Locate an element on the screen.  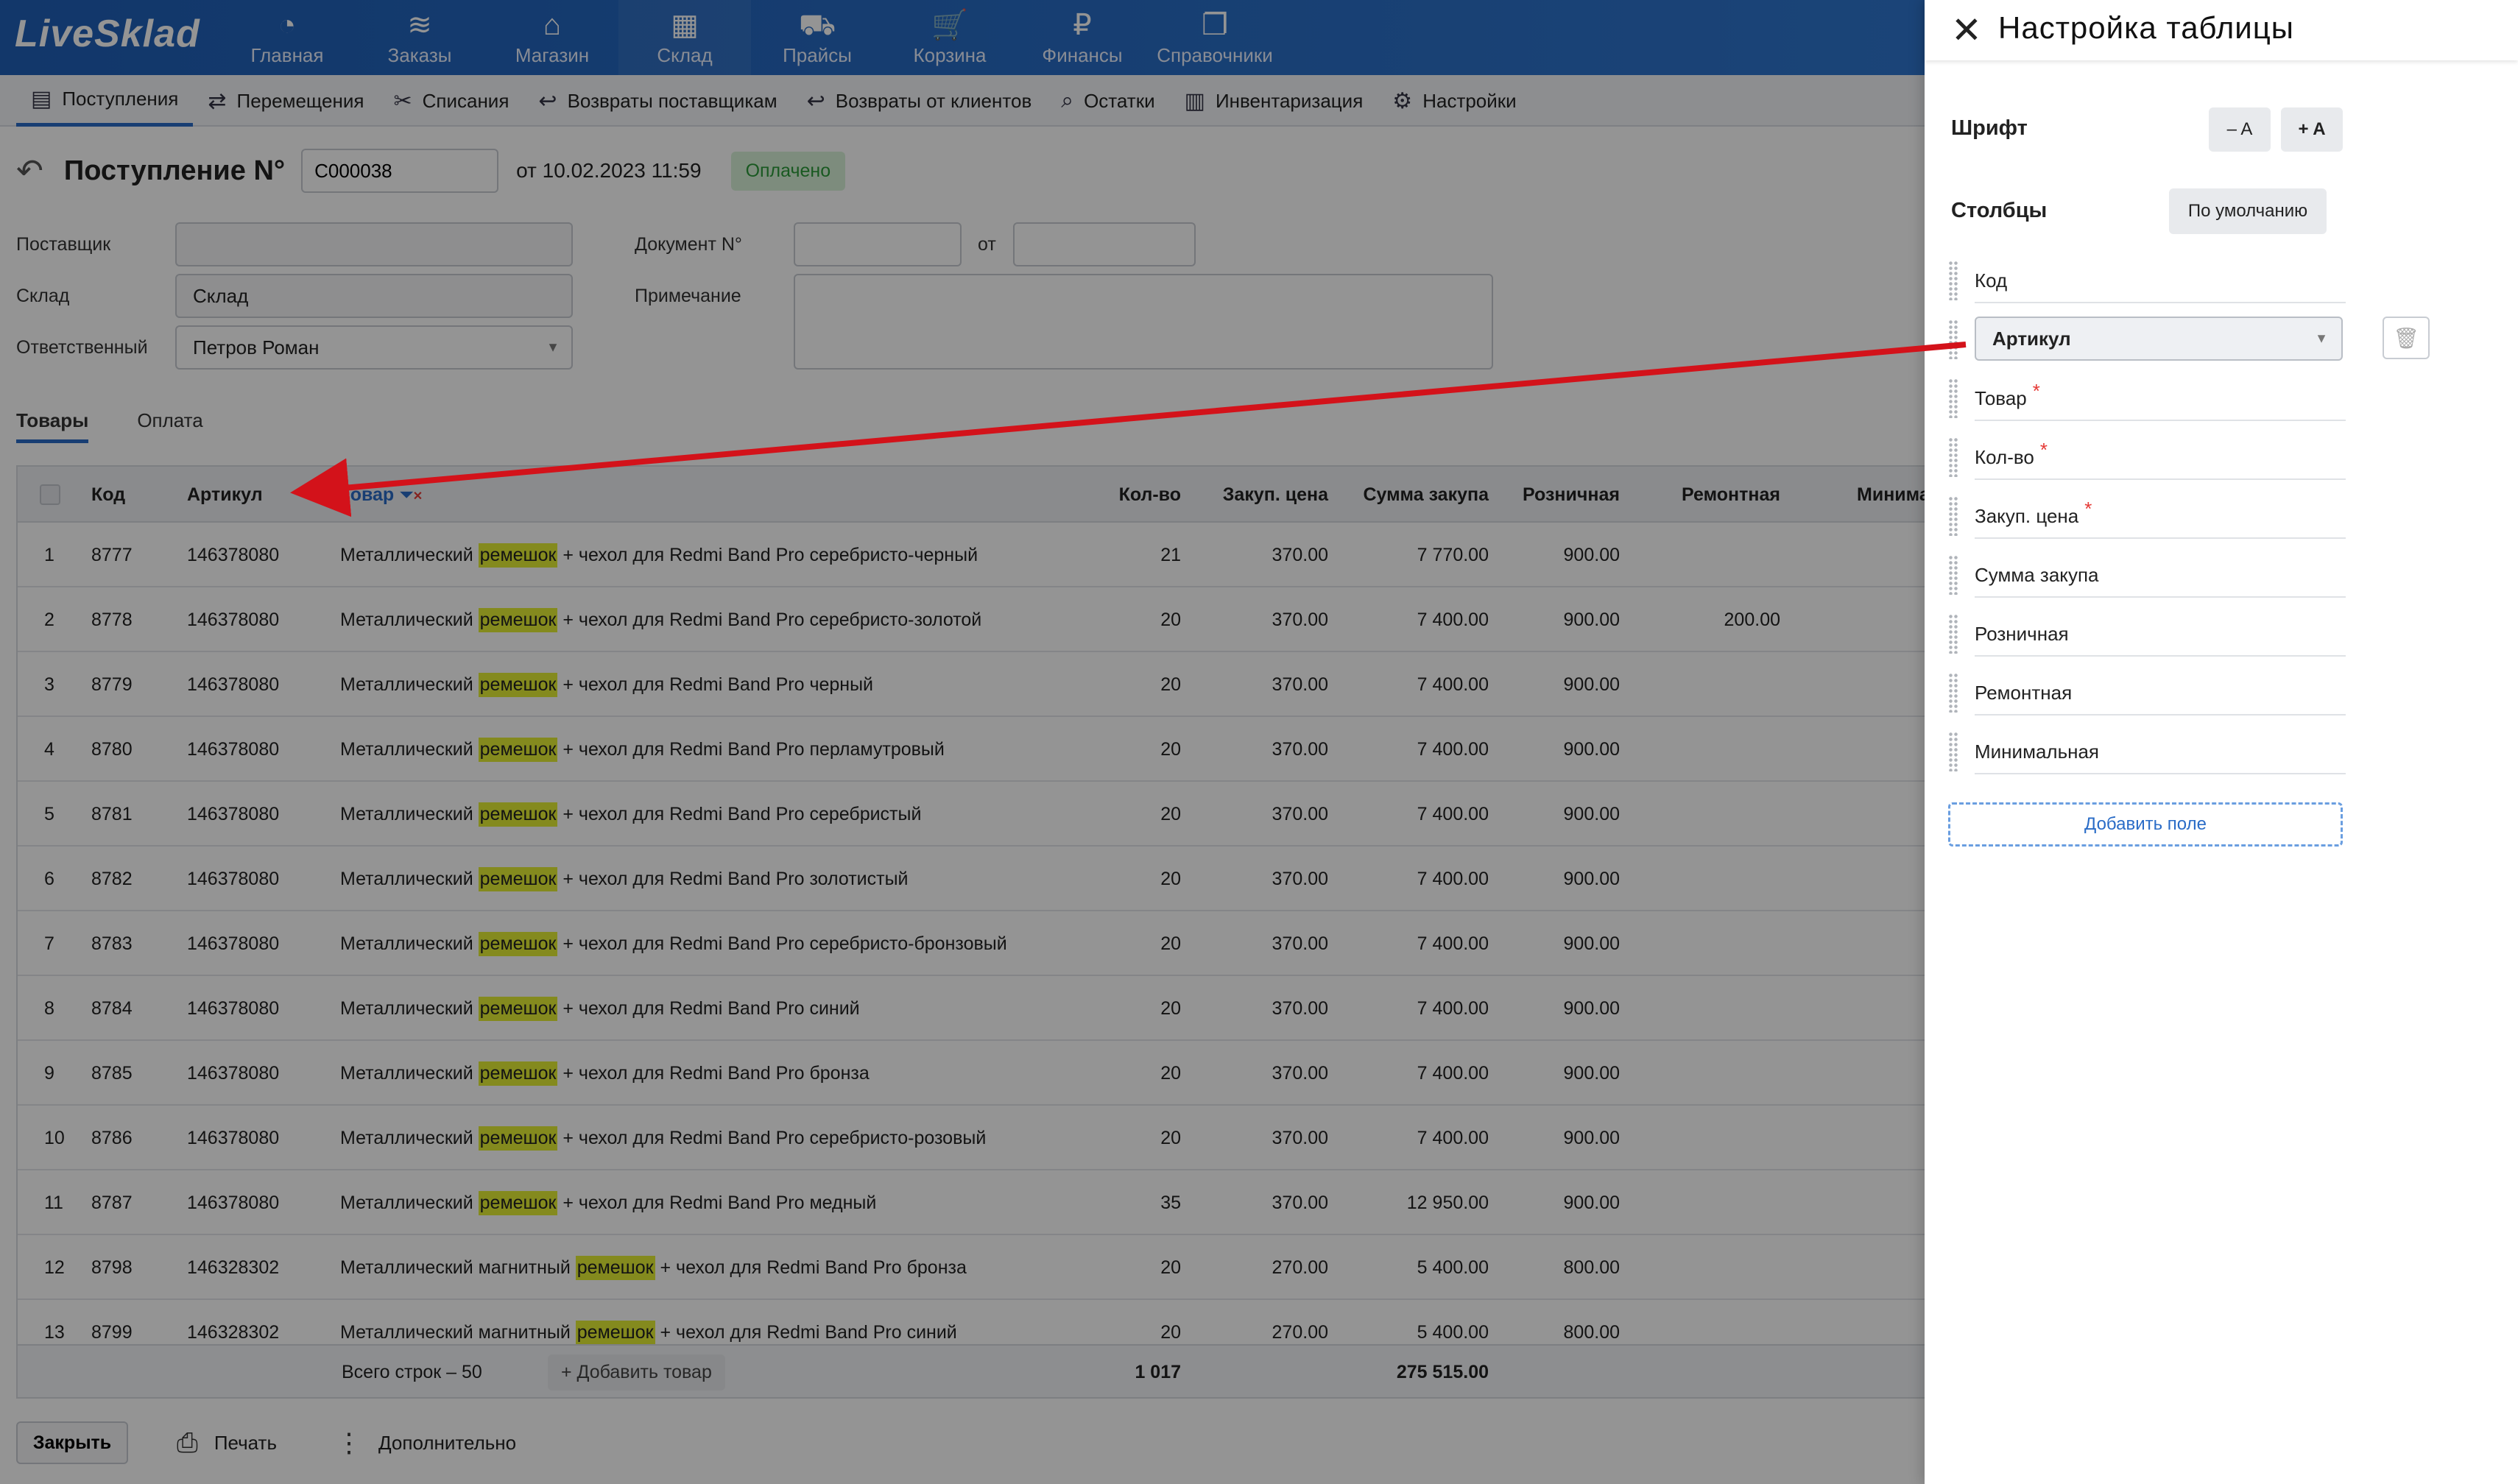
column-item: Розничная is located at coordinates (2147, 634).